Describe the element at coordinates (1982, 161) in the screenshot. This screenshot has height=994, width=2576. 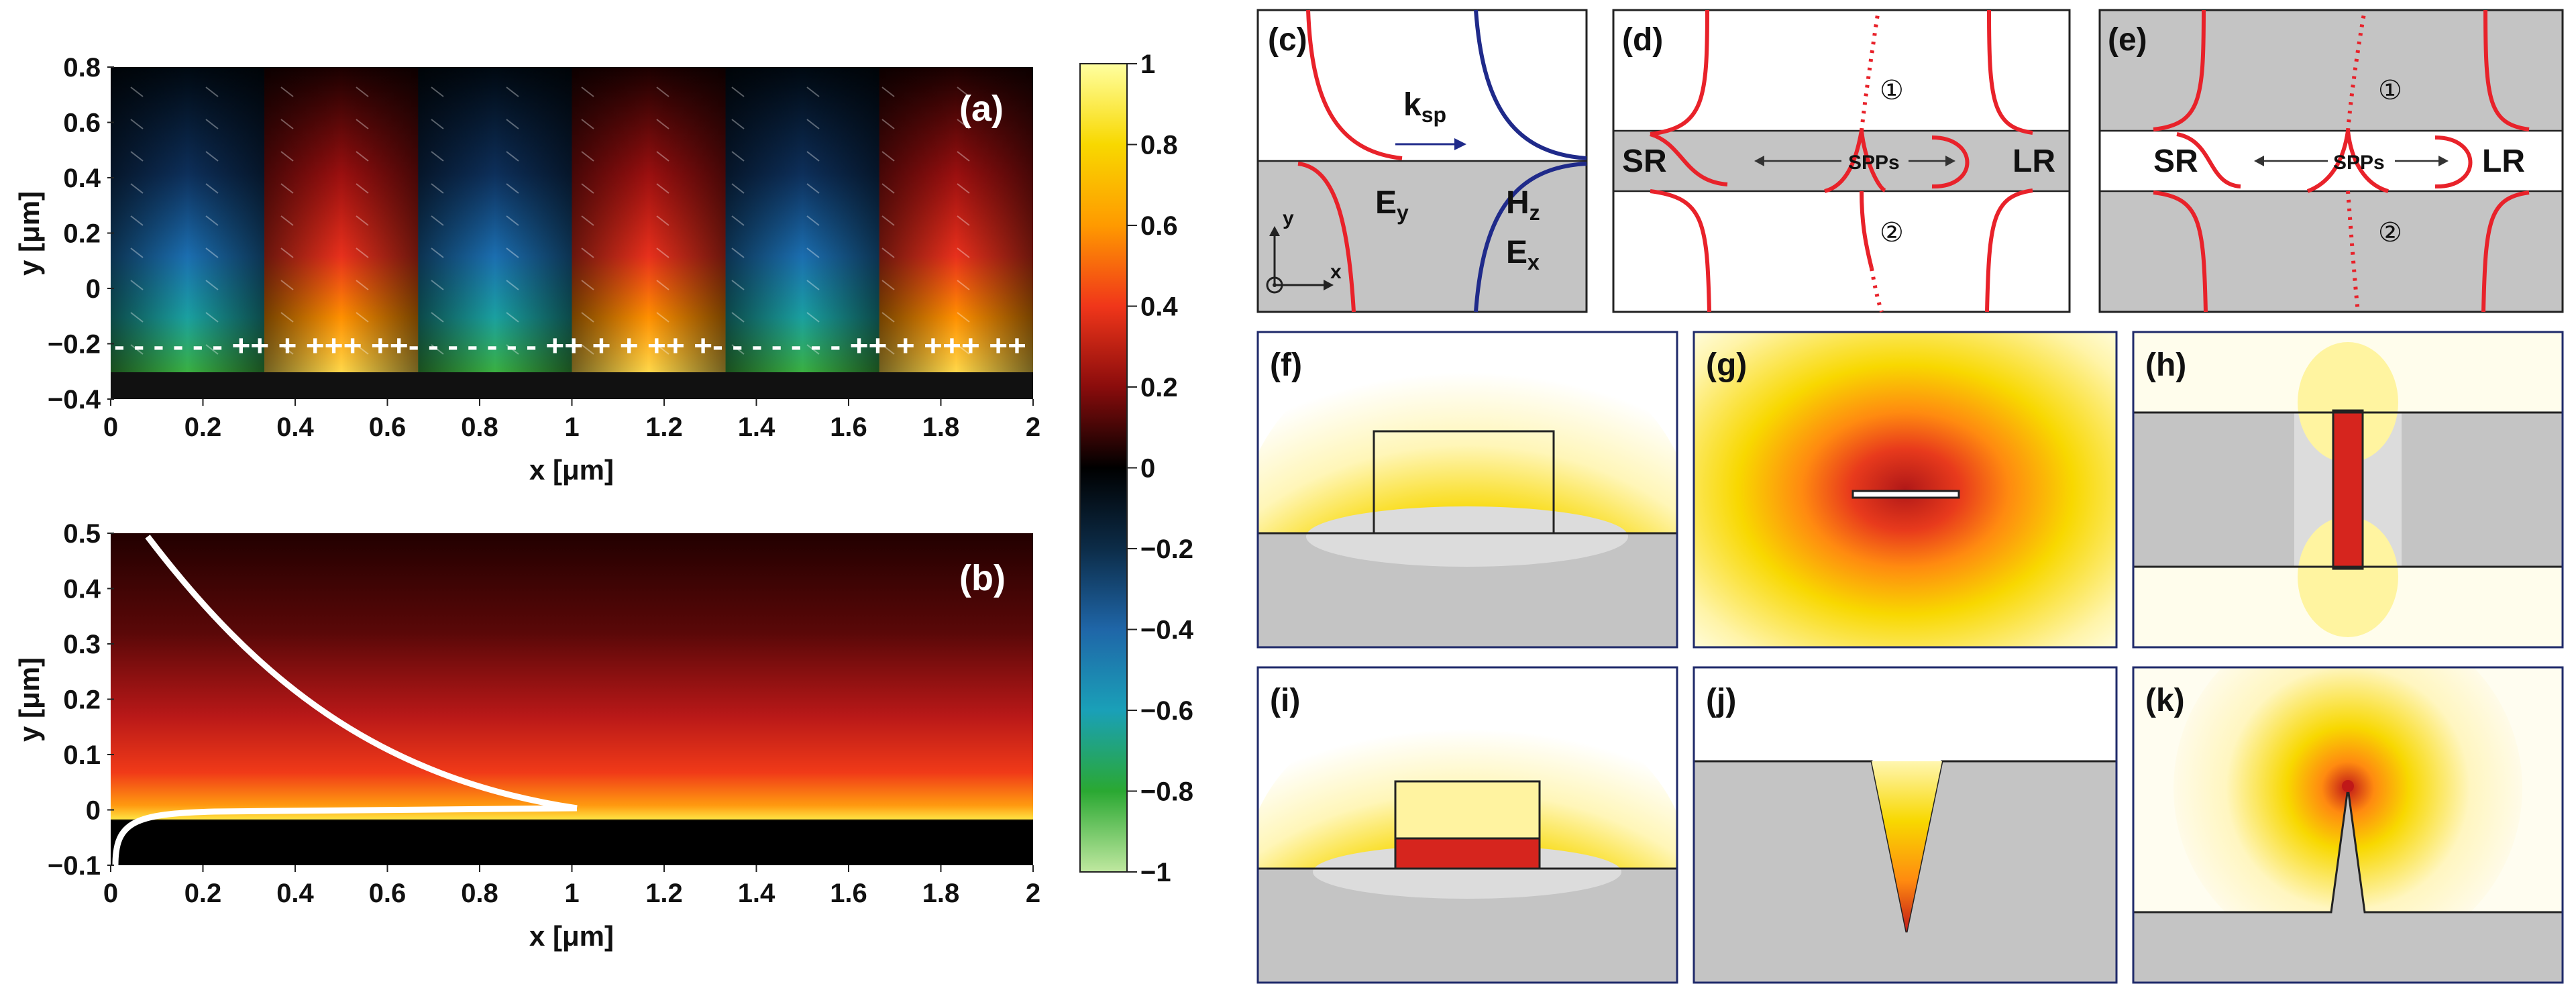
I see `panel-d-lr-curve` at that location.